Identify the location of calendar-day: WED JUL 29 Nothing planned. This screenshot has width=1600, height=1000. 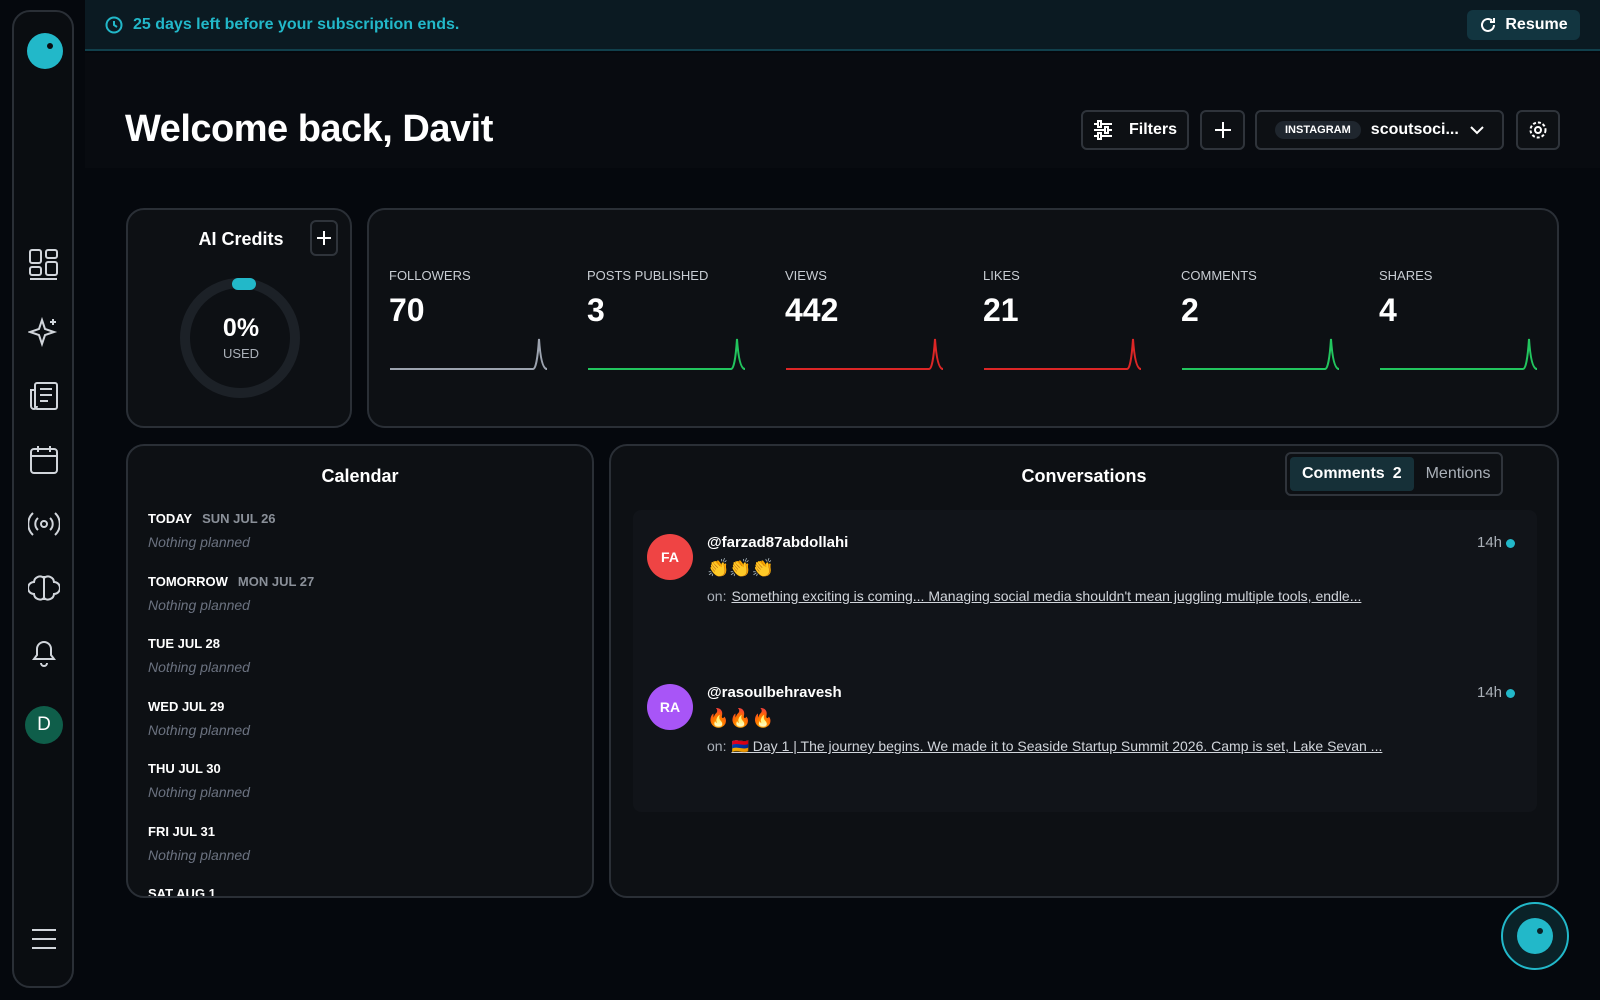
(199, 718).